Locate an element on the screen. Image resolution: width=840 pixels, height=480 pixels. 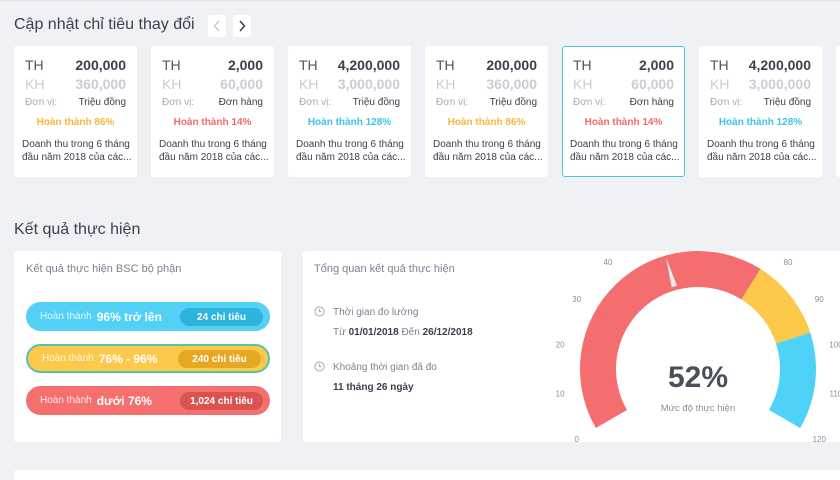
chevron-right-icon is located at coordinates (242, 26).